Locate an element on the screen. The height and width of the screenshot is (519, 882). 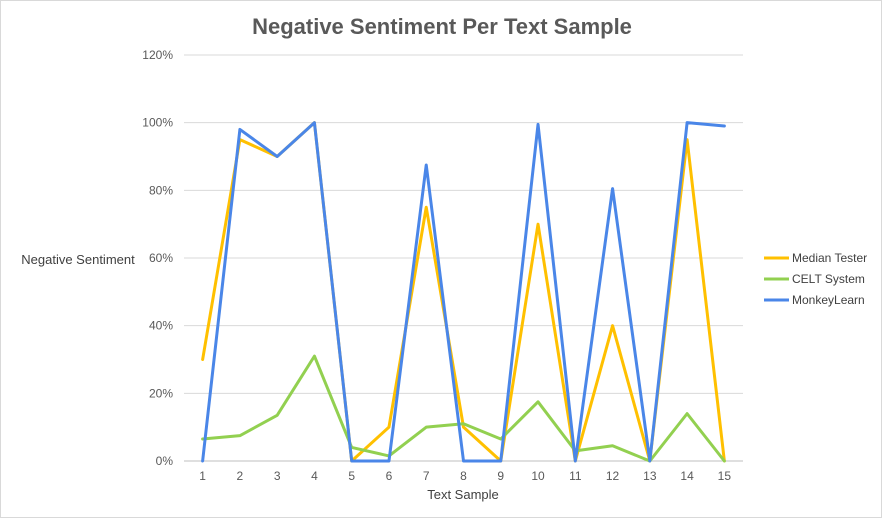
y-axis-ticks: 0% 20% 40% 60% 80% 100% 120% is located at coordinates (157, 258).